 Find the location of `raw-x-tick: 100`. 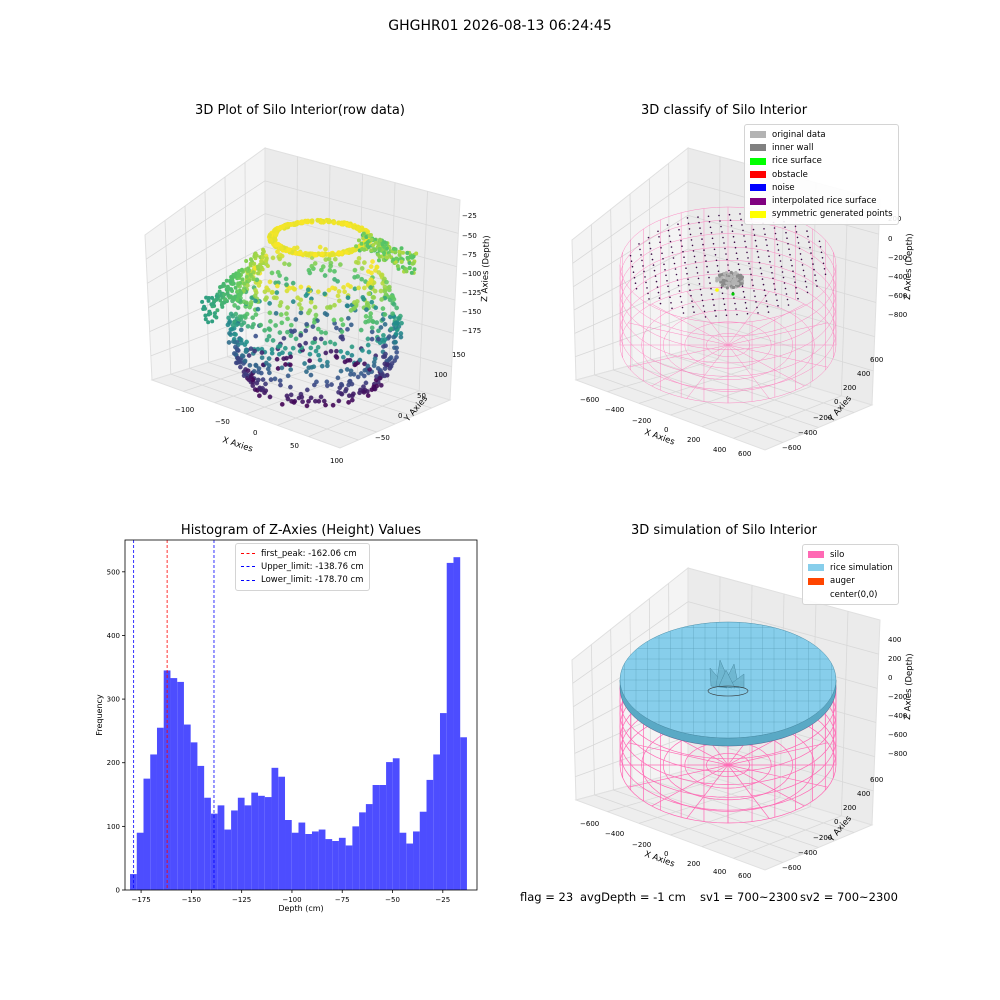

raw-x-tick: 100 is located at coordinates (336, 461).